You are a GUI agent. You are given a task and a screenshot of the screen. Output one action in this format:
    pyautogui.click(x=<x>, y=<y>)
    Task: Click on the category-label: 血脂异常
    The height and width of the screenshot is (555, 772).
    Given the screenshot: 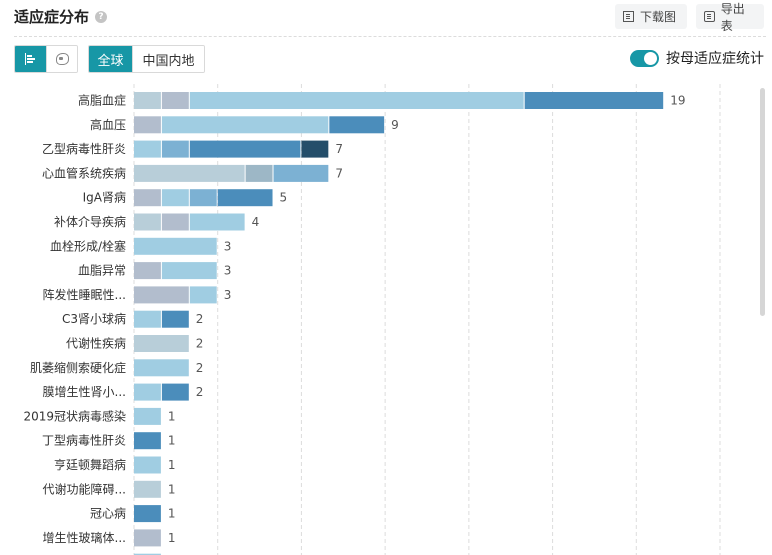 What is the action you would take?
    pyautogui.click(x=102, y=270)
    